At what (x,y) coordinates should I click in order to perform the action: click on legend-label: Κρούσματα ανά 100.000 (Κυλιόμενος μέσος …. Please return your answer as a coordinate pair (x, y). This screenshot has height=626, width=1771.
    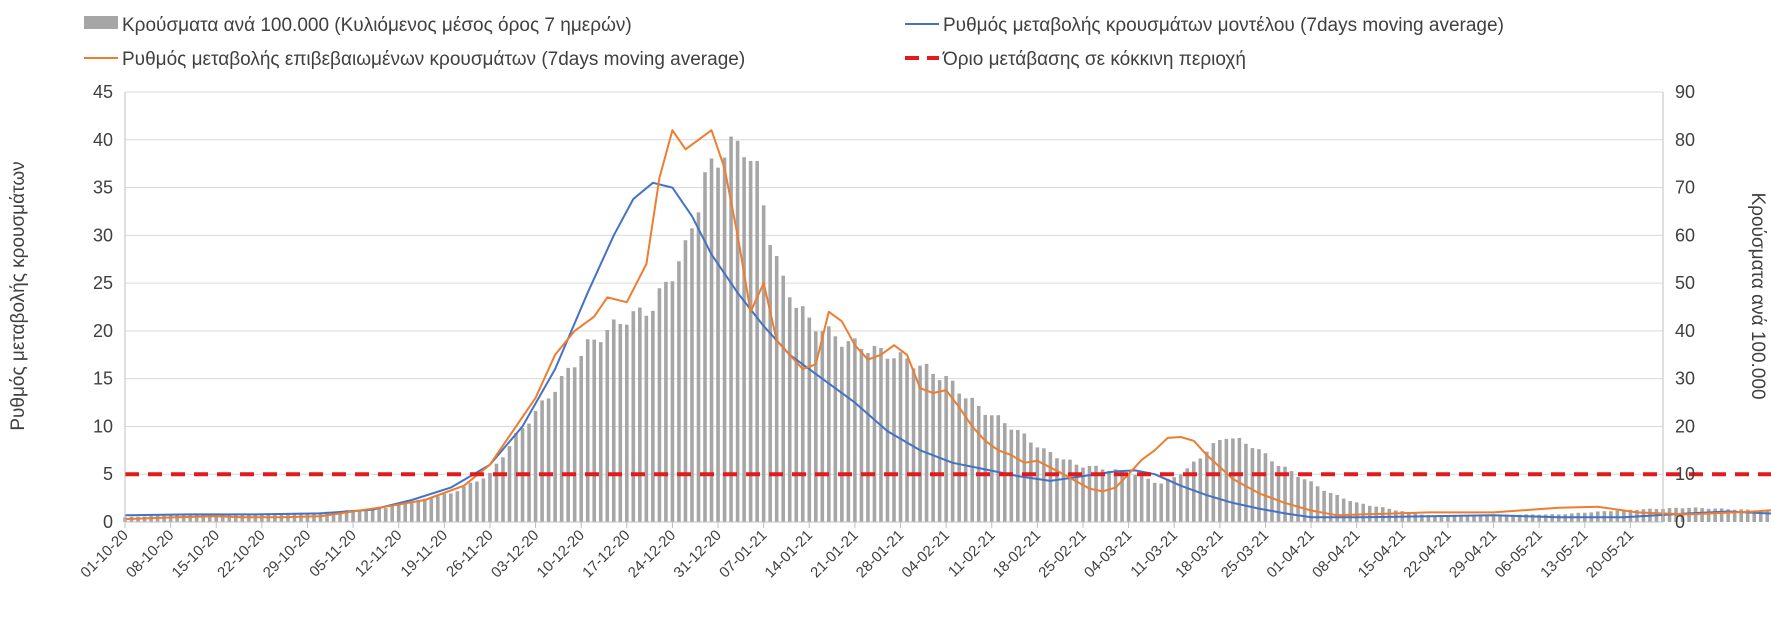
    Looking at the image, I should click on (377, 25).